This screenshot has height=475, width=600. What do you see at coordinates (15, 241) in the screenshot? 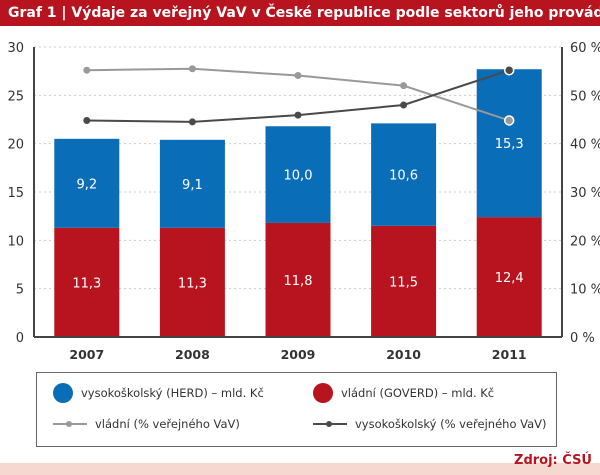
I see `y-tick-label: 10` at bounding box center [15, 241].